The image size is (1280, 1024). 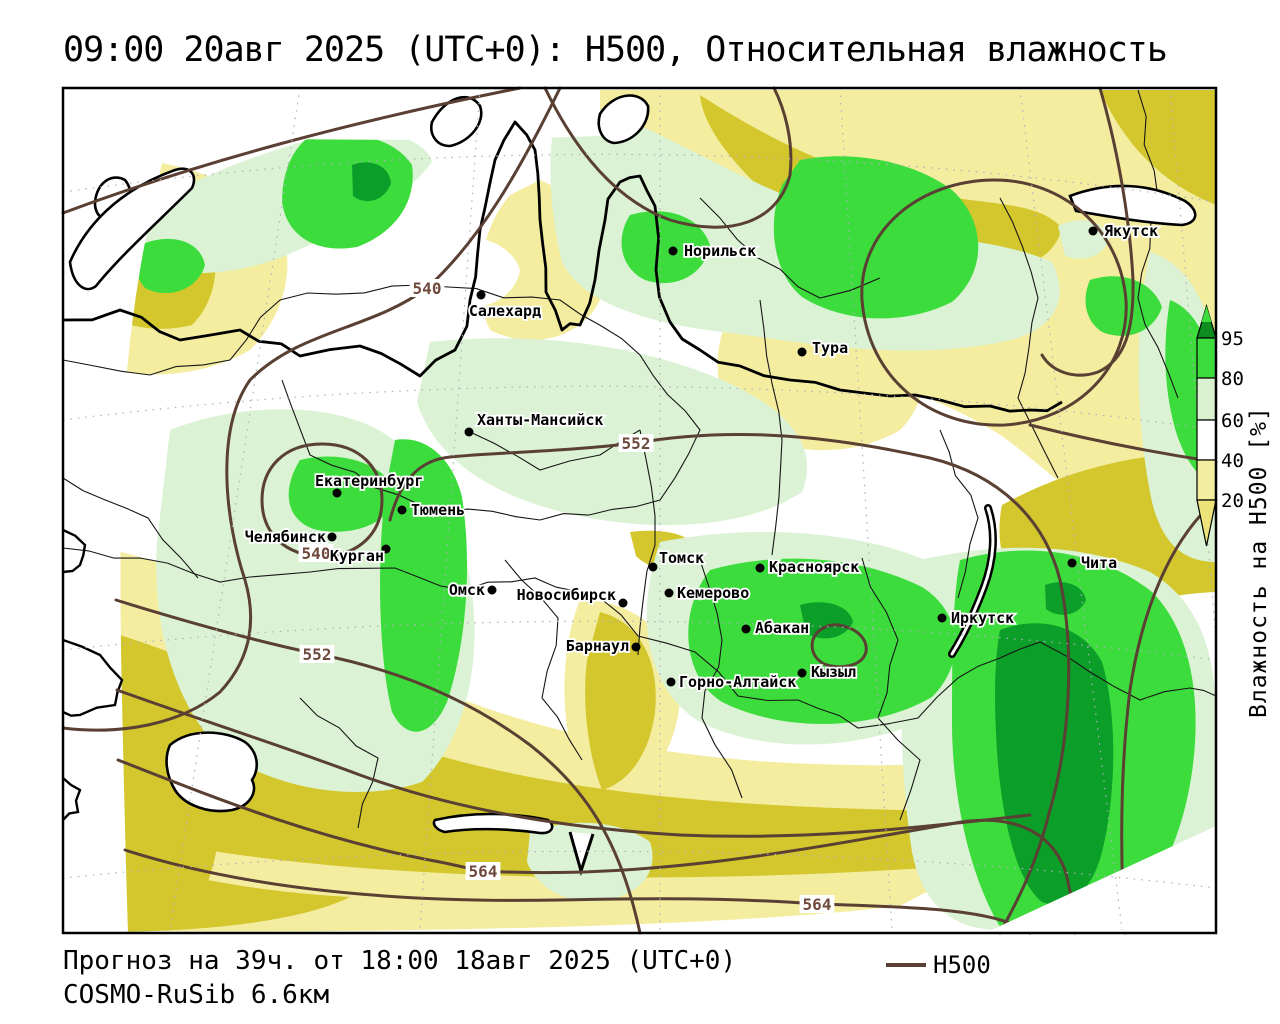 What do you see at coordinates (438, 510) in the screenshot?
I see `city-label: Тюмень` at bounding box center [438, 510].